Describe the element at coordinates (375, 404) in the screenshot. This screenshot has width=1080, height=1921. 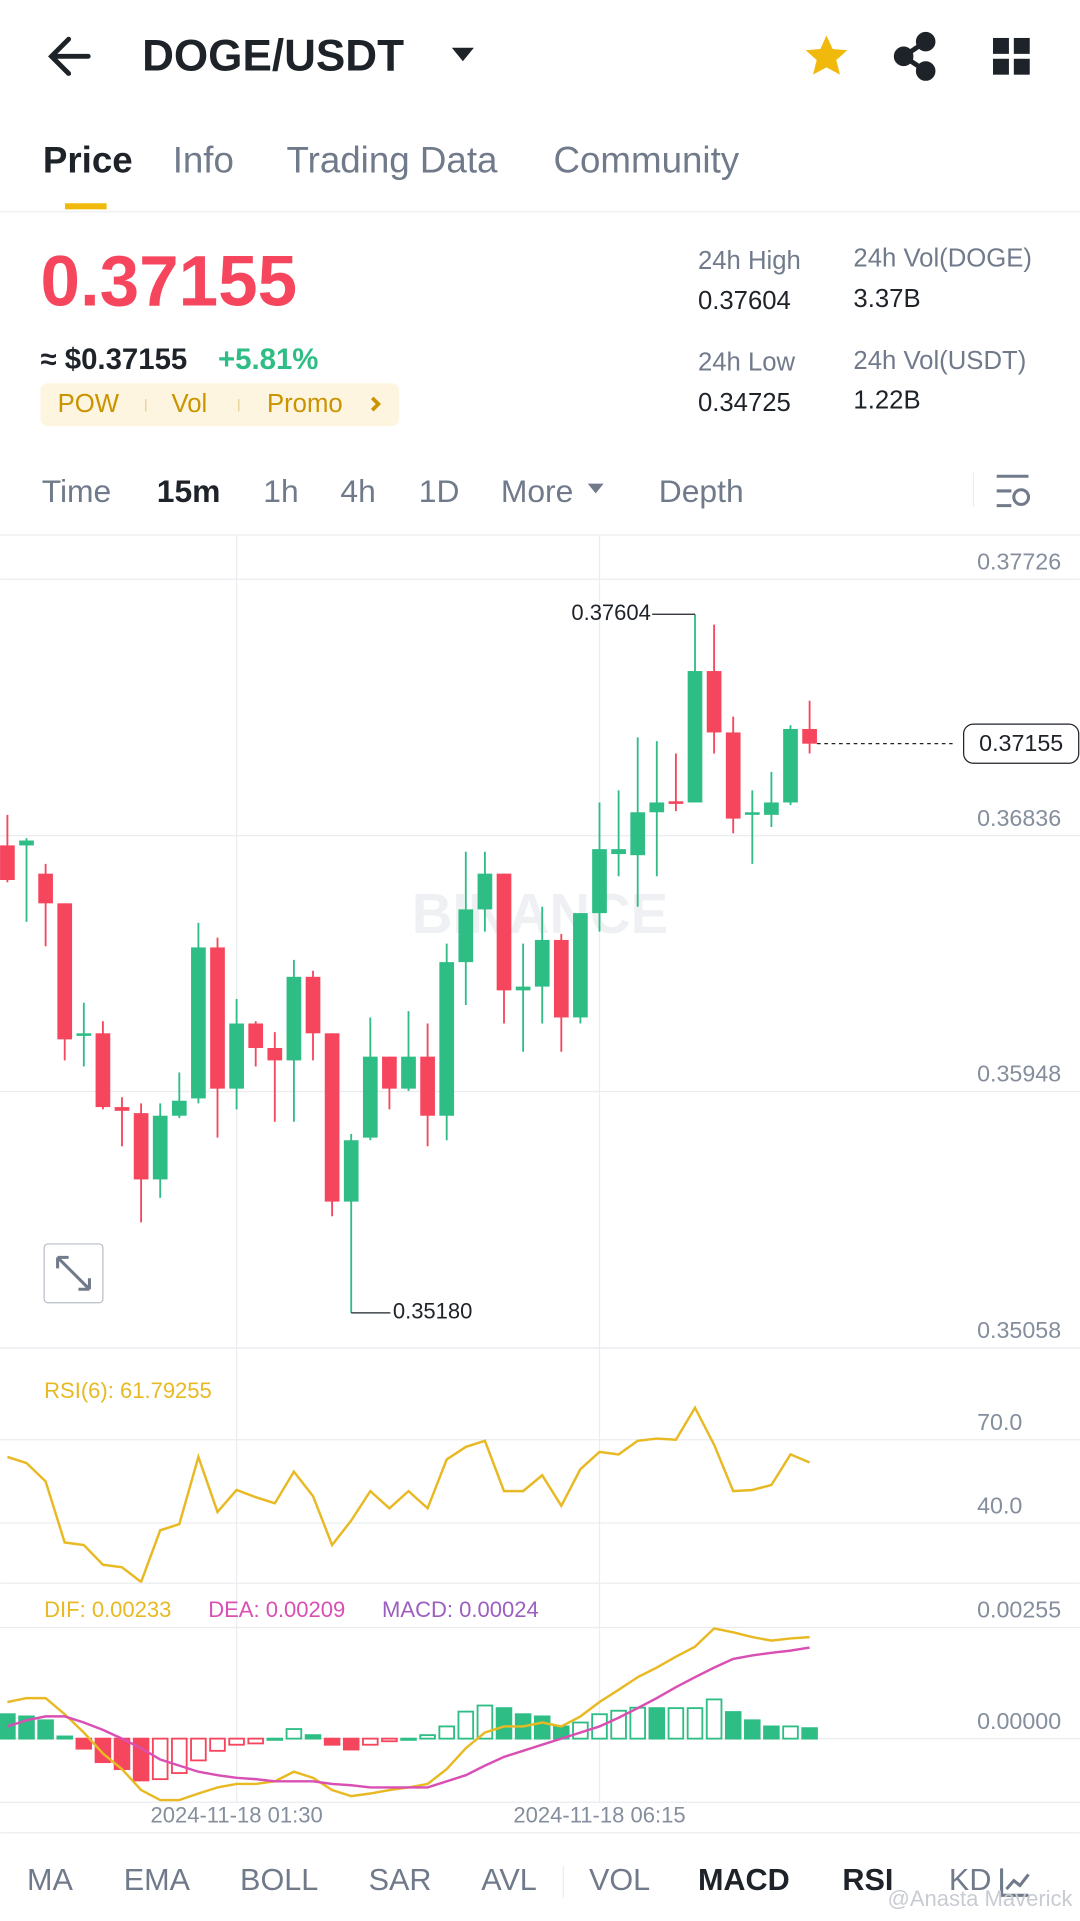
I see `tag-chevron` at that location.